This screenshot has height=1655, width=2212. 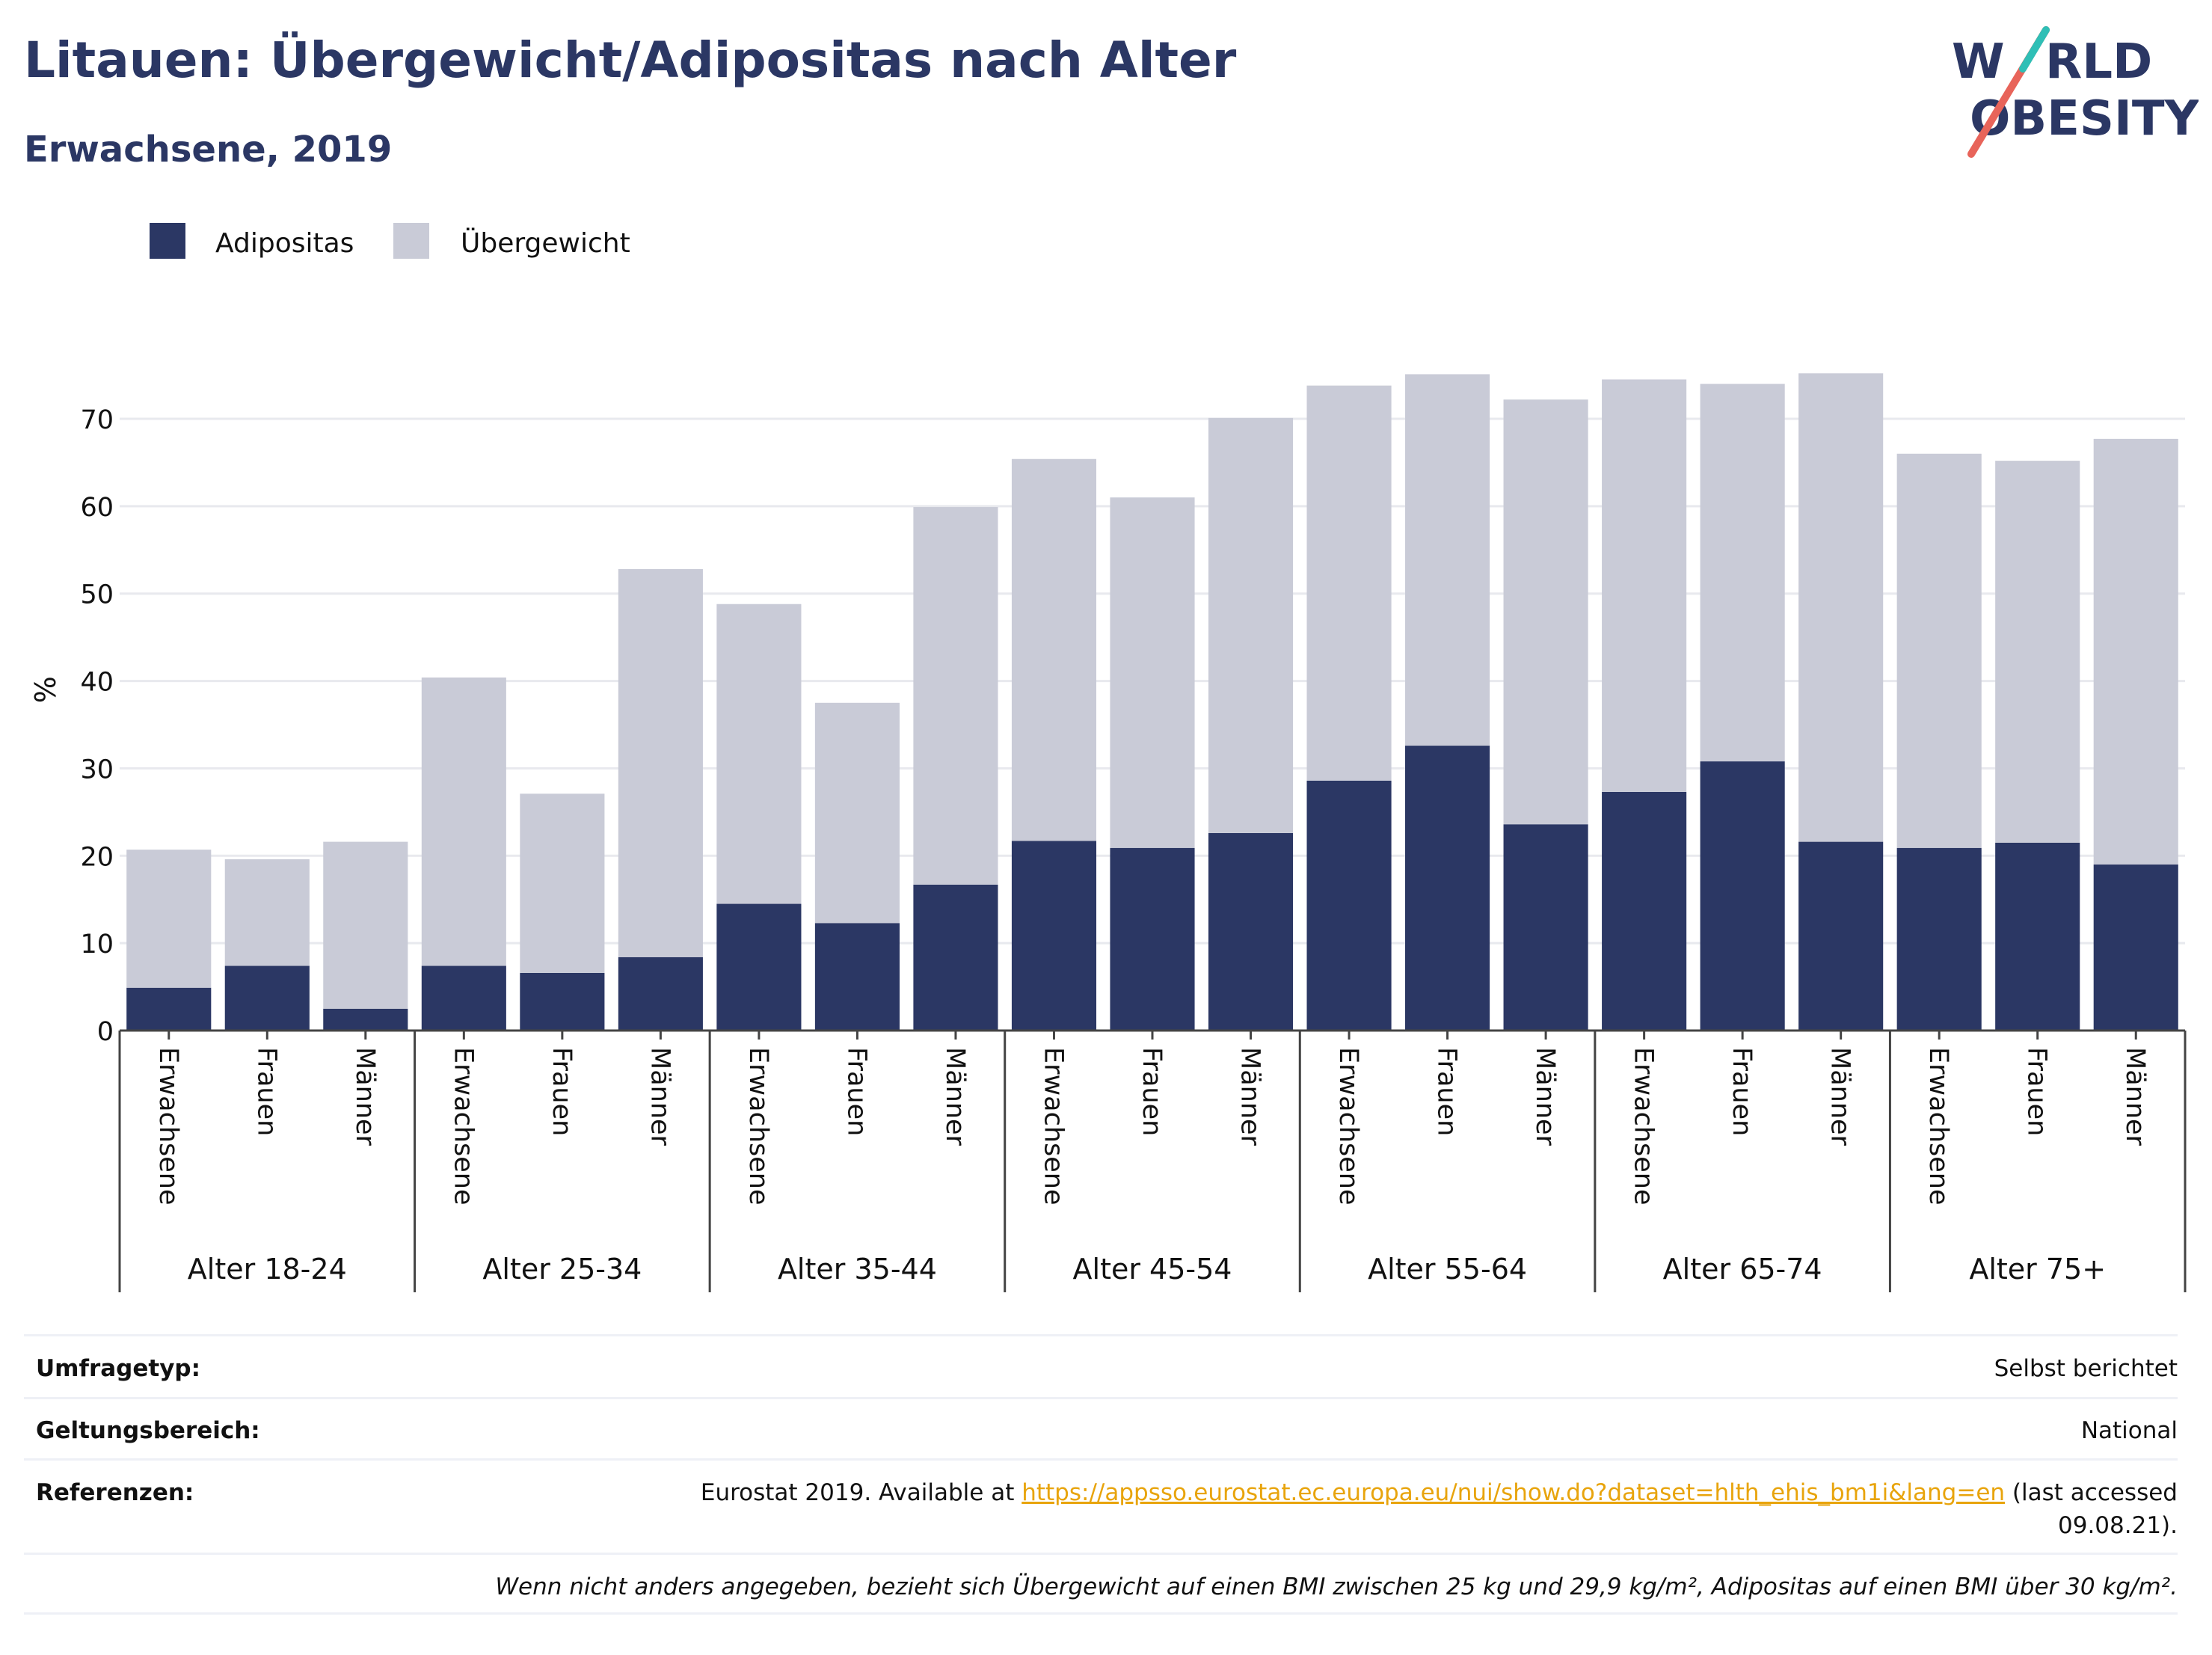 What do you see at coordinates (97, 420) in the screenshot?
I see `y-tick-label: 70` at bounding box center [97, 420].